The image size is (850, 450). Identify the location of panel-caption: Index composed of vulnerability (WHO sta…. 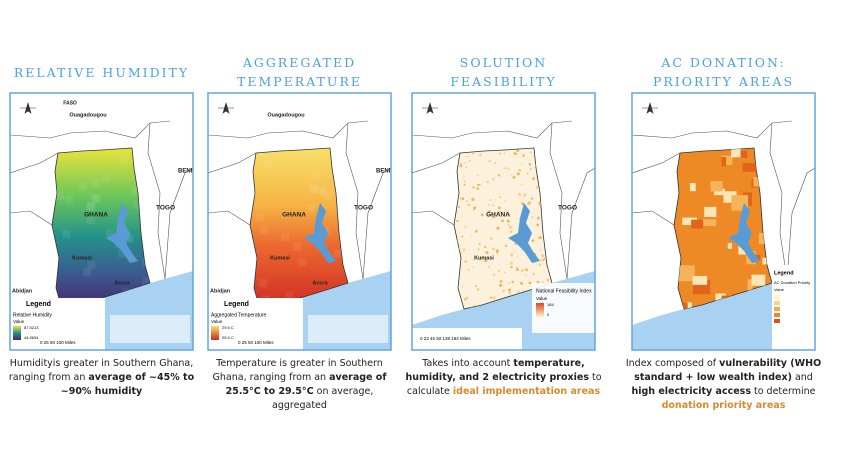
(723, 385).